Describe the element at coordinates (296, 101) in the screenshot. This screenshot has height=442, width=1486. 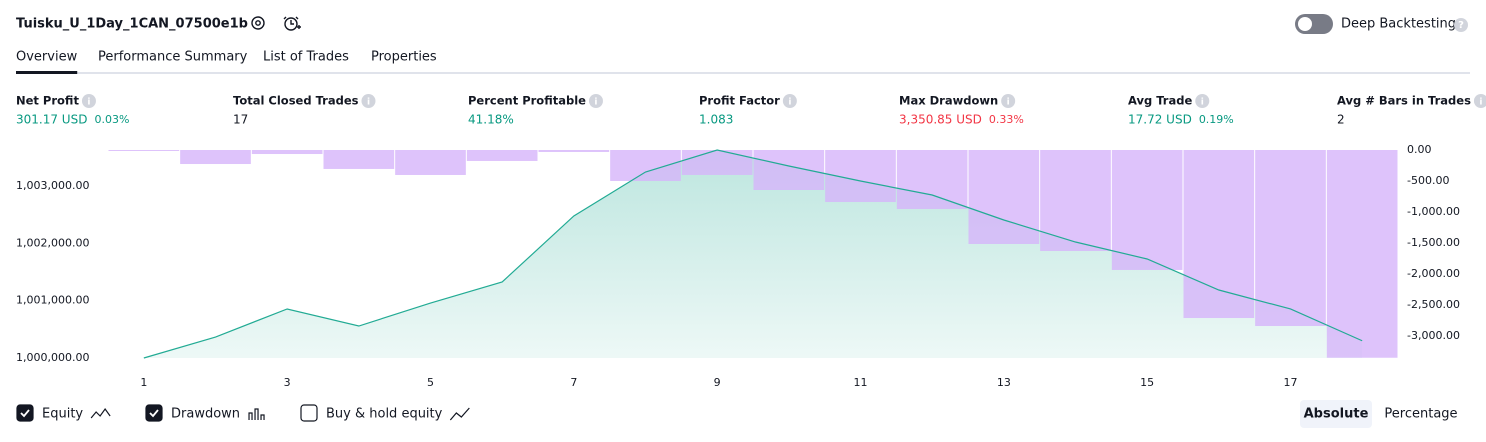
I see `metric-label: Total Closed Trades` at that location.